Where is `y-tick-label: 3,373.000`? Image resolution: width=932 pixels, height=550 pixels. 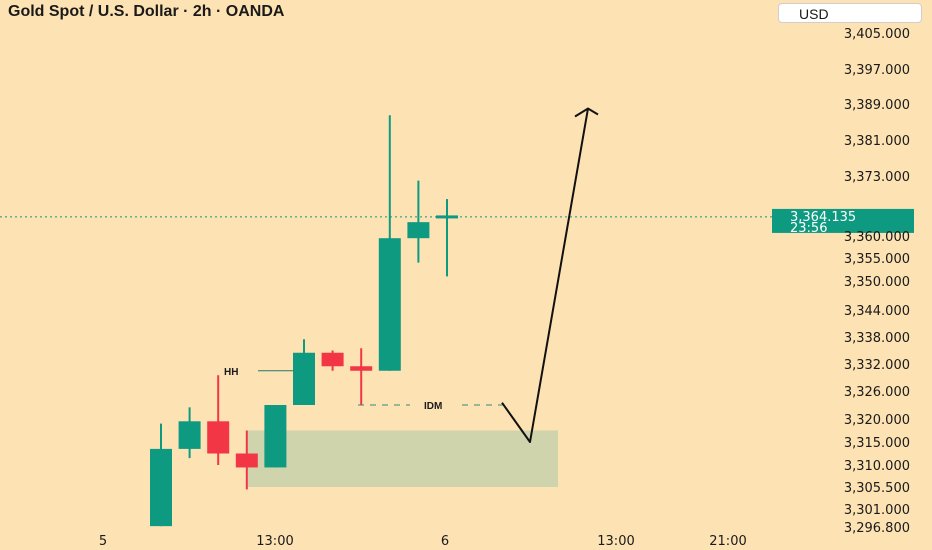
y-tick-label: 3,373.000 is located at coordinates (877, 177).